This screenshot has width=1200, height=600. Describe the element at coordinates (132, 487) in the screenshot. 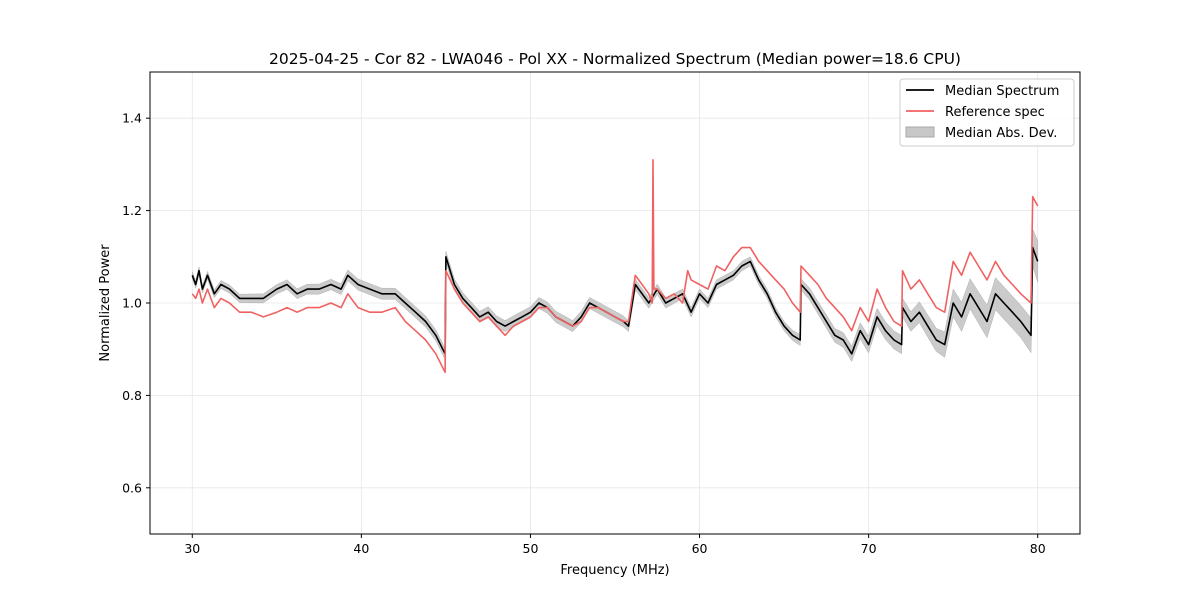

I see `y-tick-label: 0.6` at that location.